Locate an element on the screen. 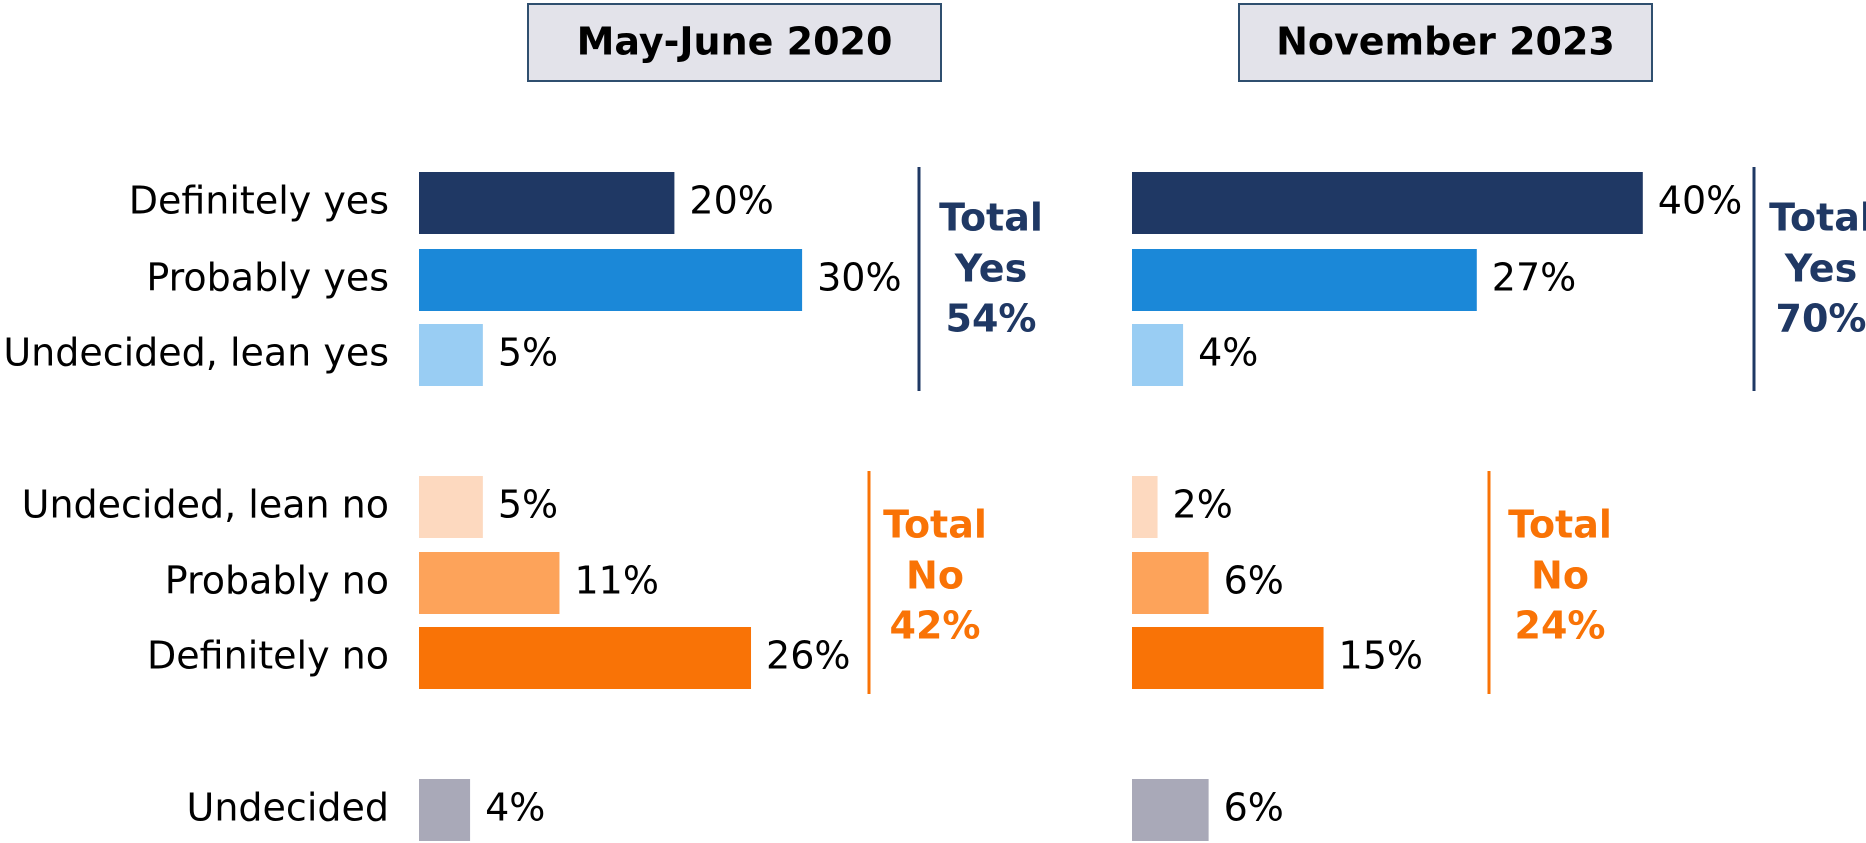  category-label: Probably yes is located at coordinates (267, 278).